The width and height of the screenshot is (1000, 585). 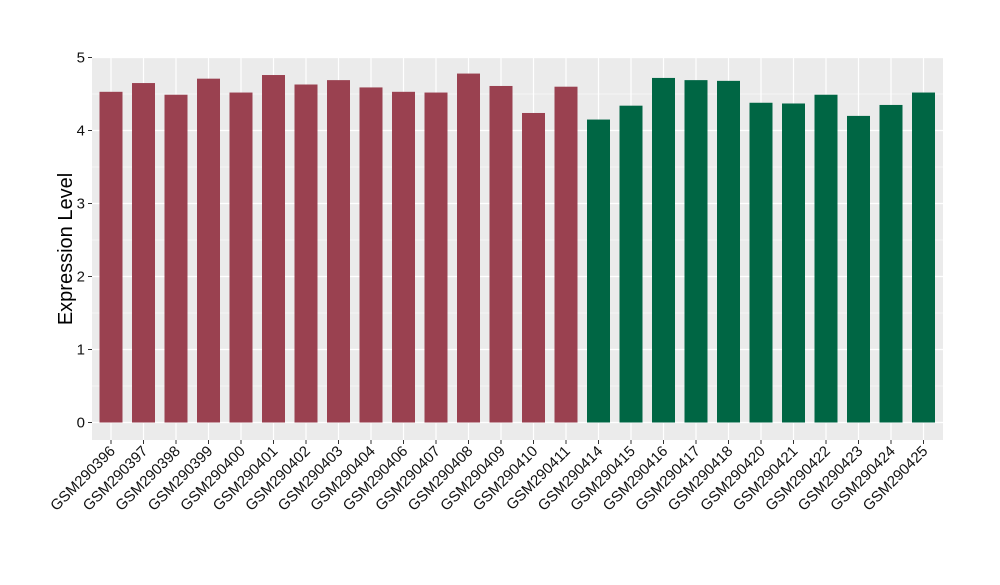 I want to click on bar-GSM290398, so click(x=176, y=258).